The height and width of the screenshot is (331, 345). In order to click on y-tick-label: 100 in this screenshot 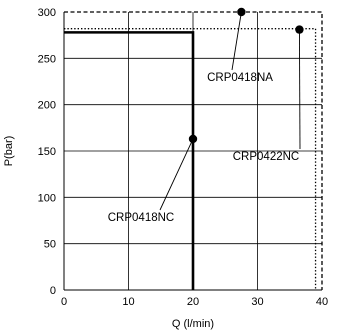, I will do `click(47, 198)`.